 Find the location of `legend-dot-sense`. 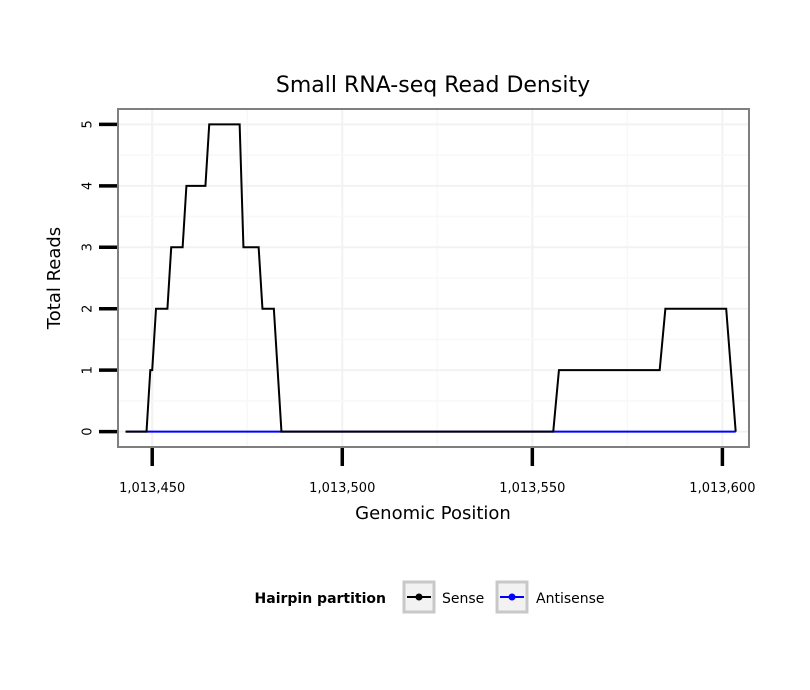

legend-dot-sense is located at coordinates (419, 597).